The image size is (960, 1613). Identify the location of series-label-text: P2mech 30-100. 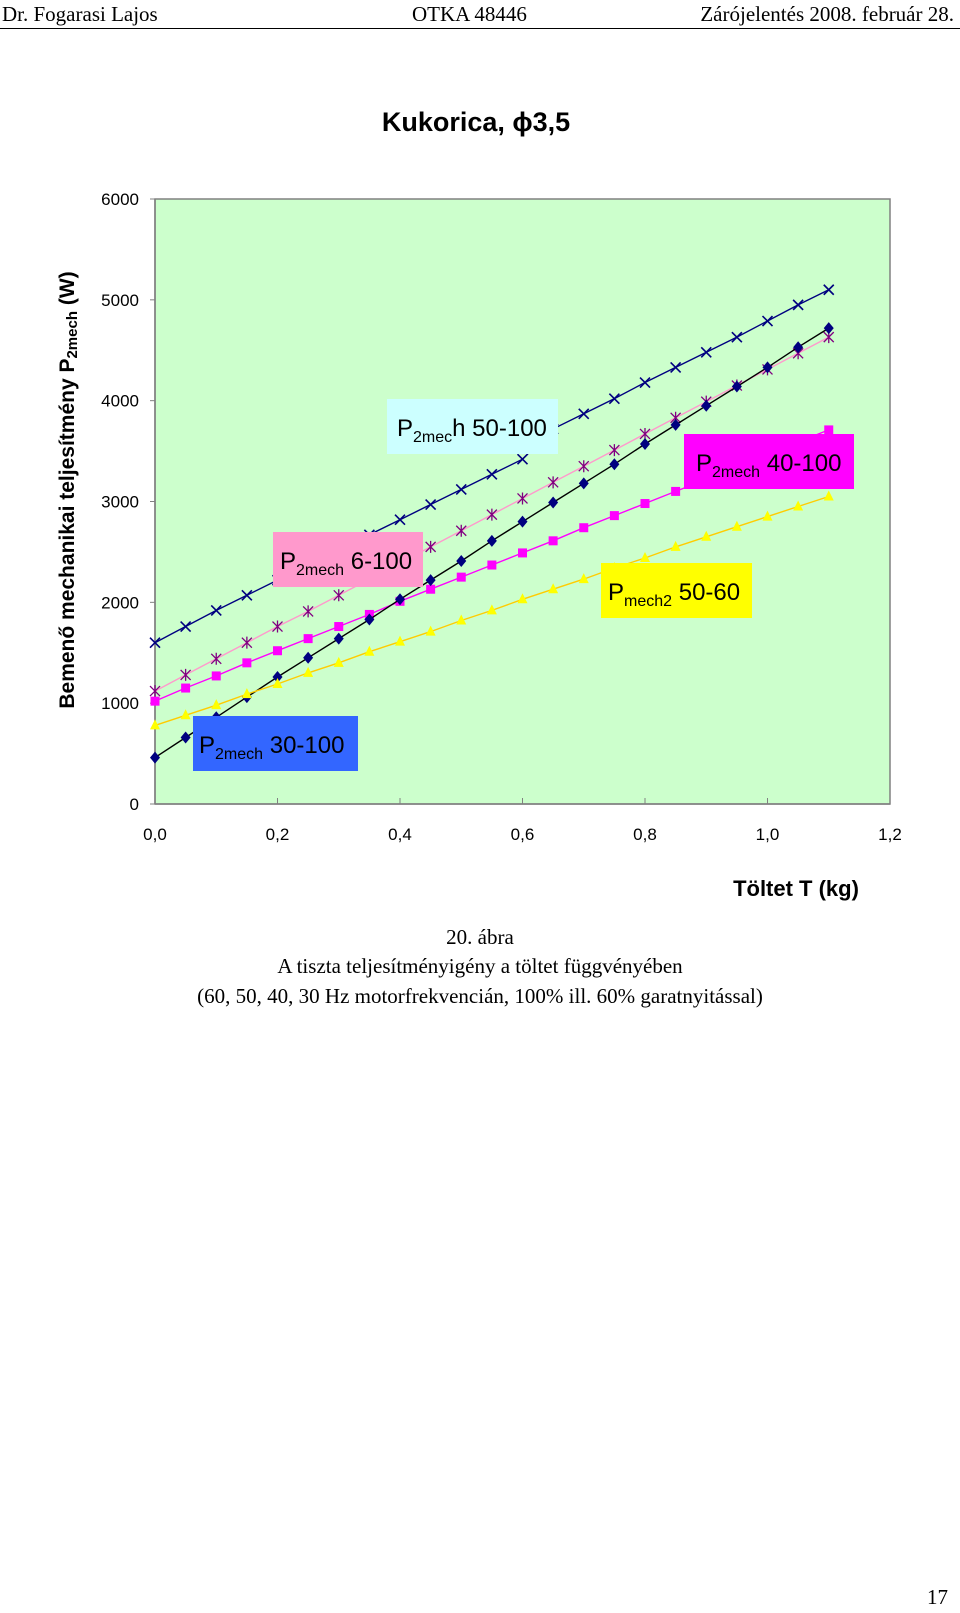
(271, 747).